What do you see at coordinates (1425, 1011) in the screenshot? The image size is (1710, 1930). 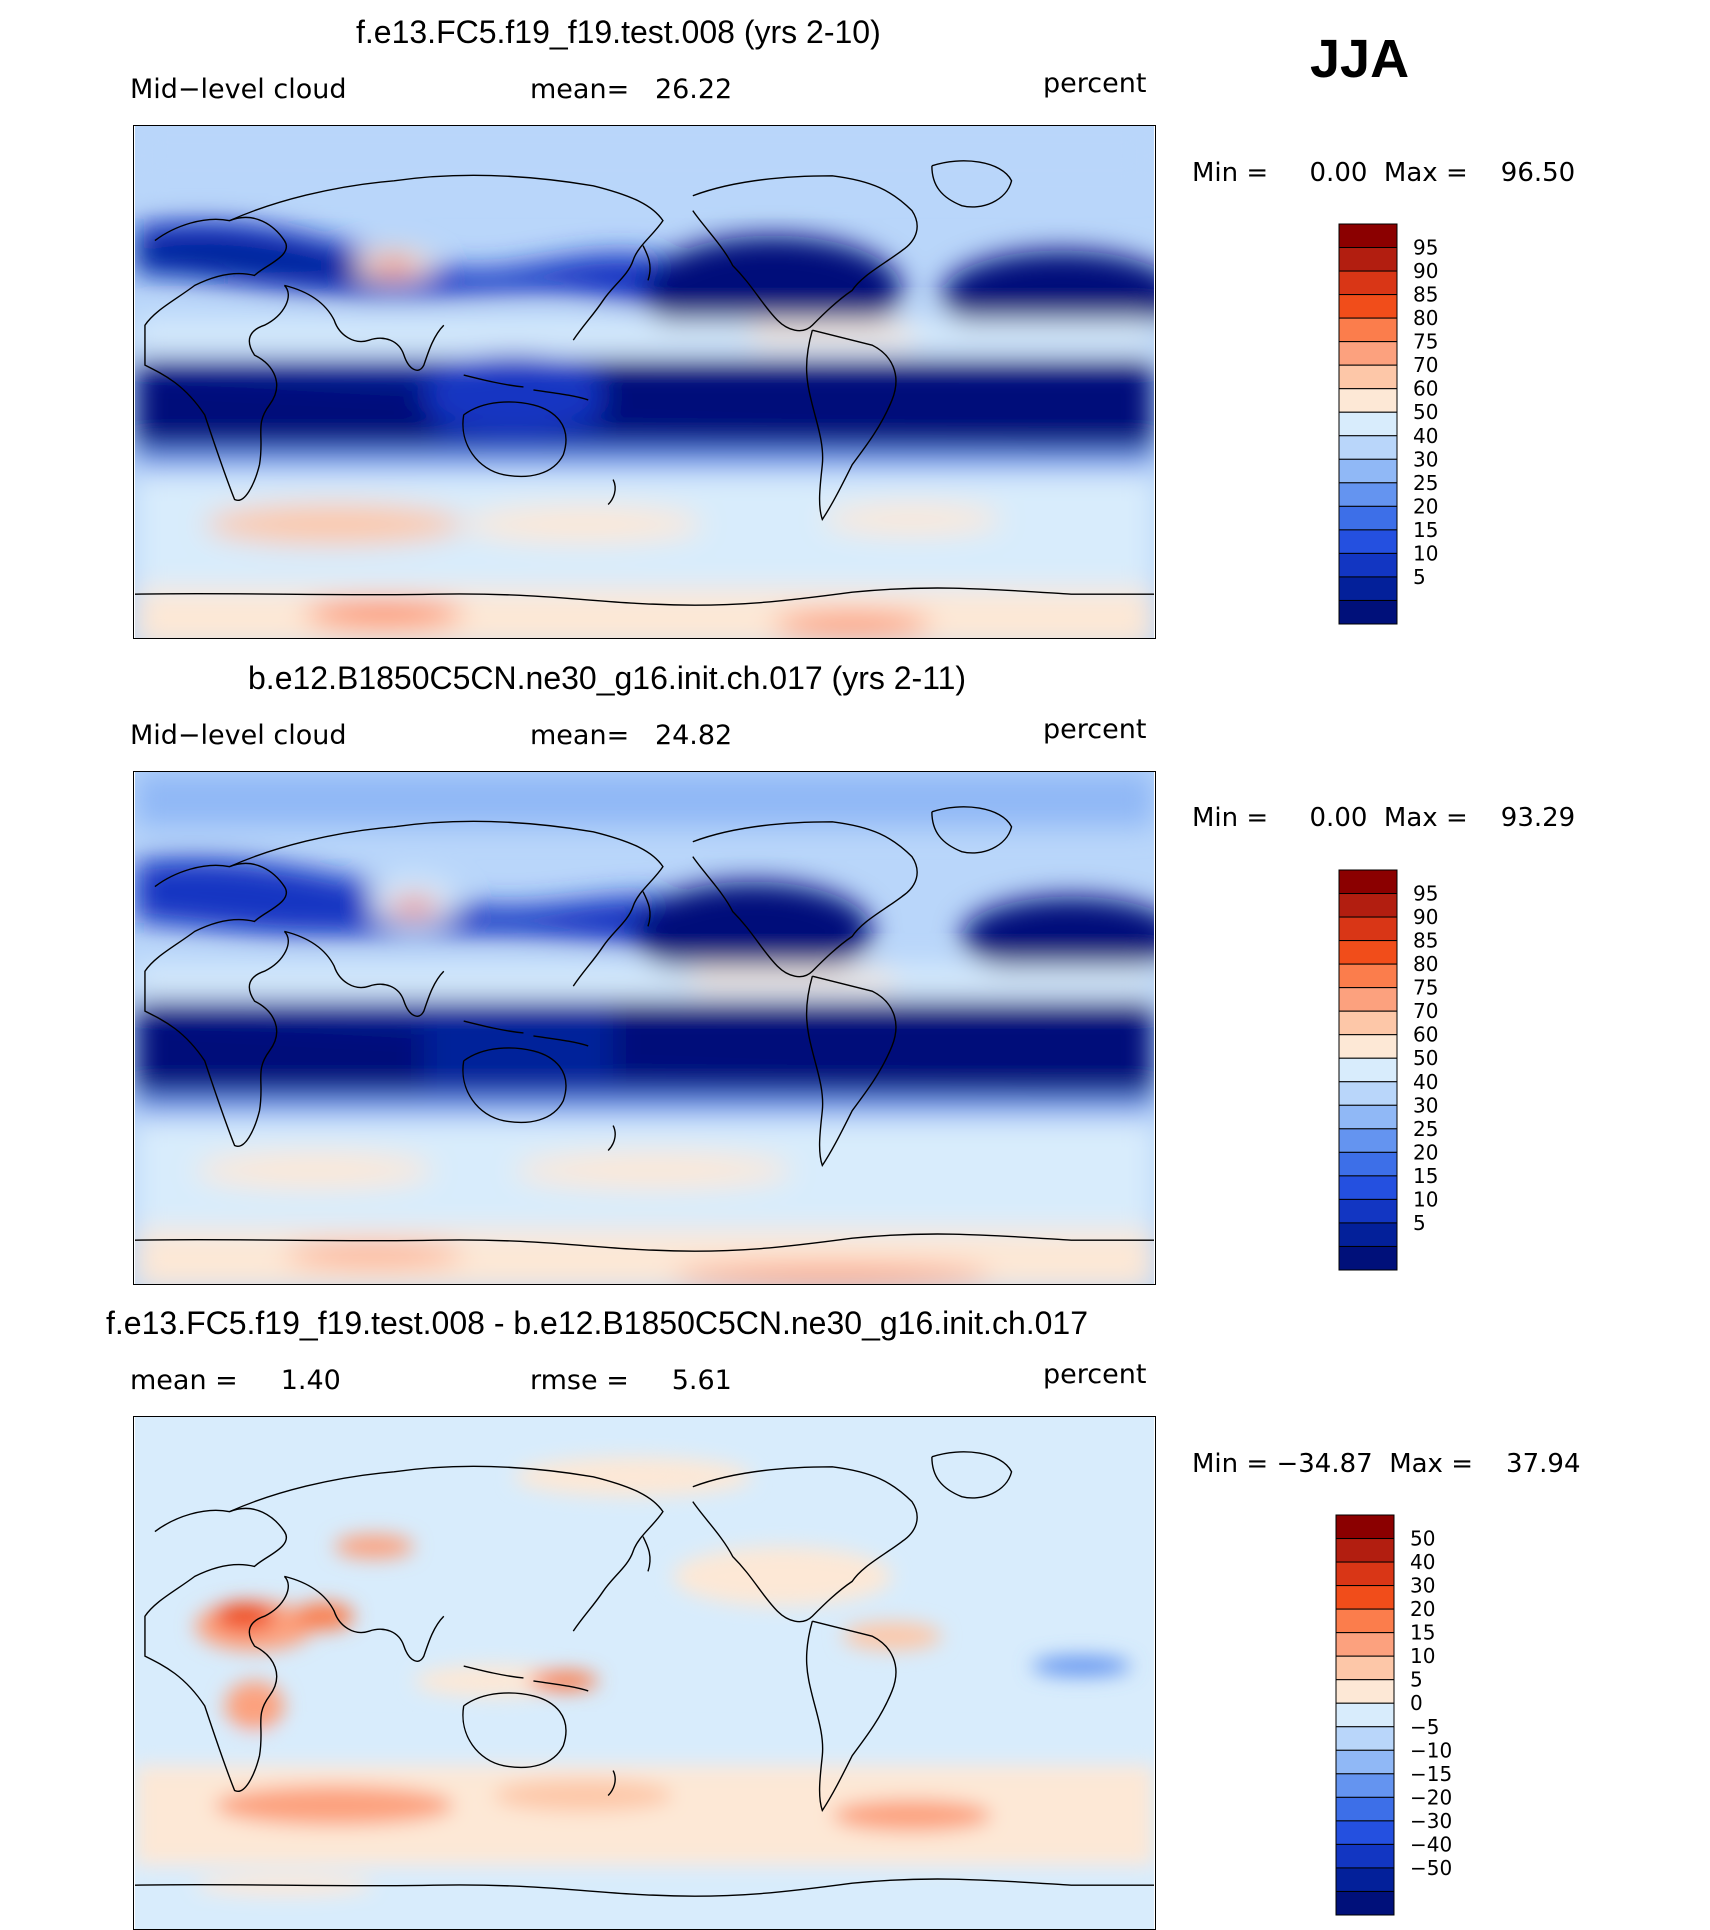 I see `panel-2-colorbar-tick-label: 70` at bounding box center [1425, 1011].